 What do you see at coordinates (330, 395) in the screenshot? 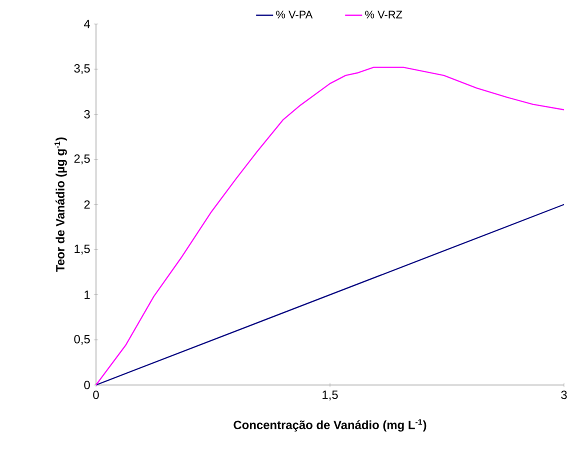
I see `x-tick-label: 1,5` at bounding box center [330, 395].